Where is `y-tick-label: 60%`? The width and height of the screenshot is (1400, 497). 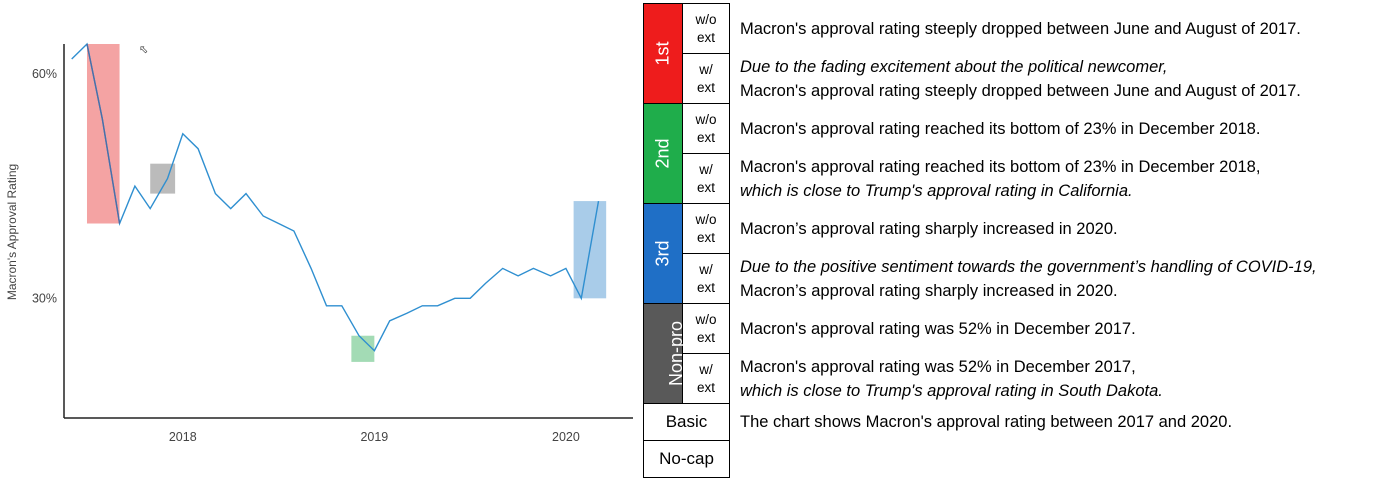
y-tick-label: 60% is located at coordinates (44, 74).